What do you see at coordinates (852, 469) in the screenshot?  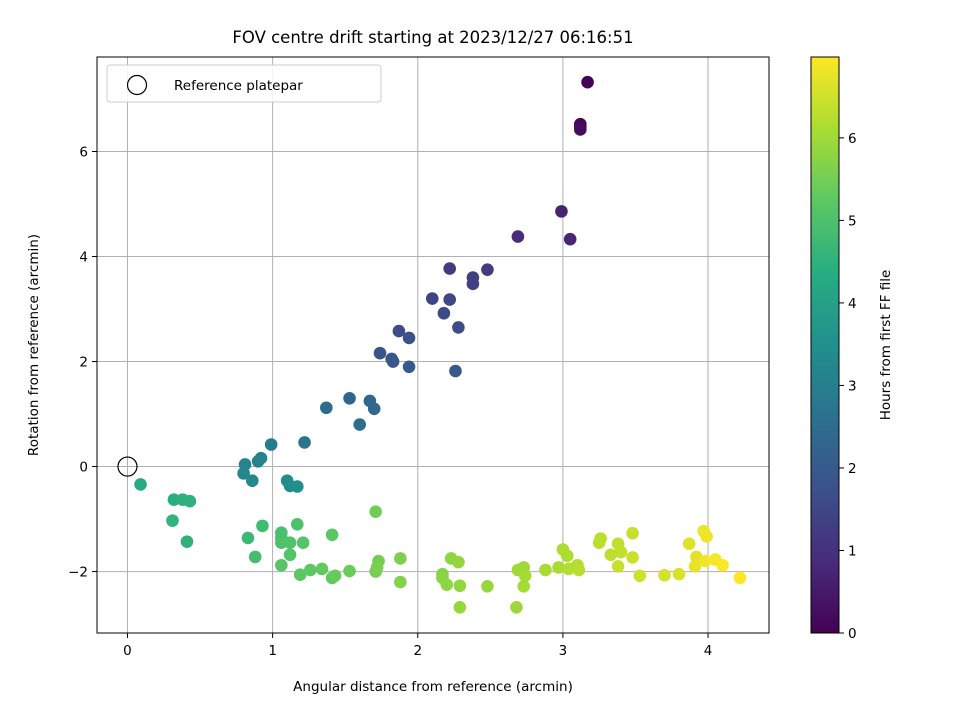 I see `colorbar-tick-label: 2` at bounding box center [852, 469].